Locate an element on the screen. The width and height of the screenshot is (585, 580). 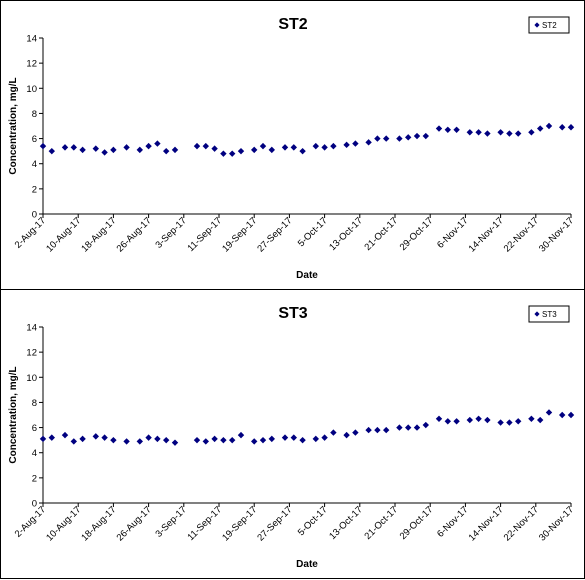
y-tick-label: 14 is located at coordinates (31, 39).